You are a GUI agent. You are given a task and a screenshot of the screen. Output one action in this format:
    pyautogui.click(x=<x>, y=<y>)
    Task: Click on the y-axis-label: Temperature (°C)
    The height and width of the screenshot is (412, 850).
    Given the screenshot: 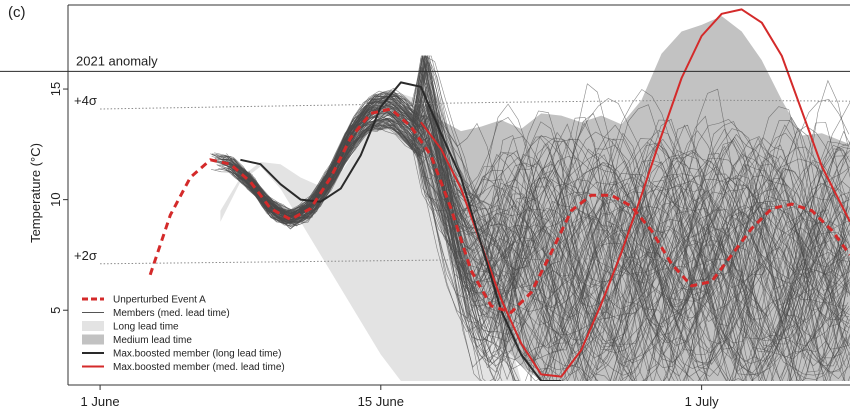 What is the action you would take?
    pyautogui.click(x=35, y=193)
    